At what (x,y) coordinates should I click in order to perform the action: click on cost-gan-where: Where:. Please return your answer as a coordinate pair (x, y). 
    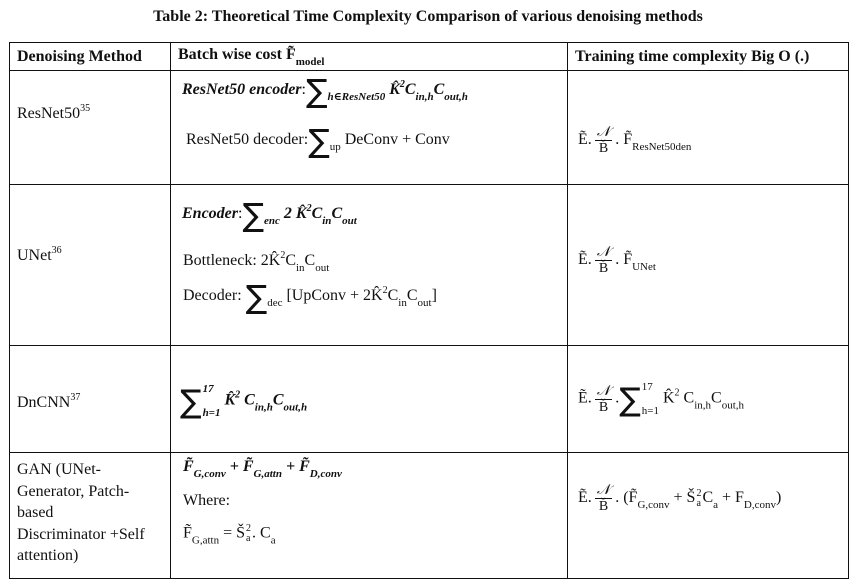
    Looking at the image, I should click on (207, 500).